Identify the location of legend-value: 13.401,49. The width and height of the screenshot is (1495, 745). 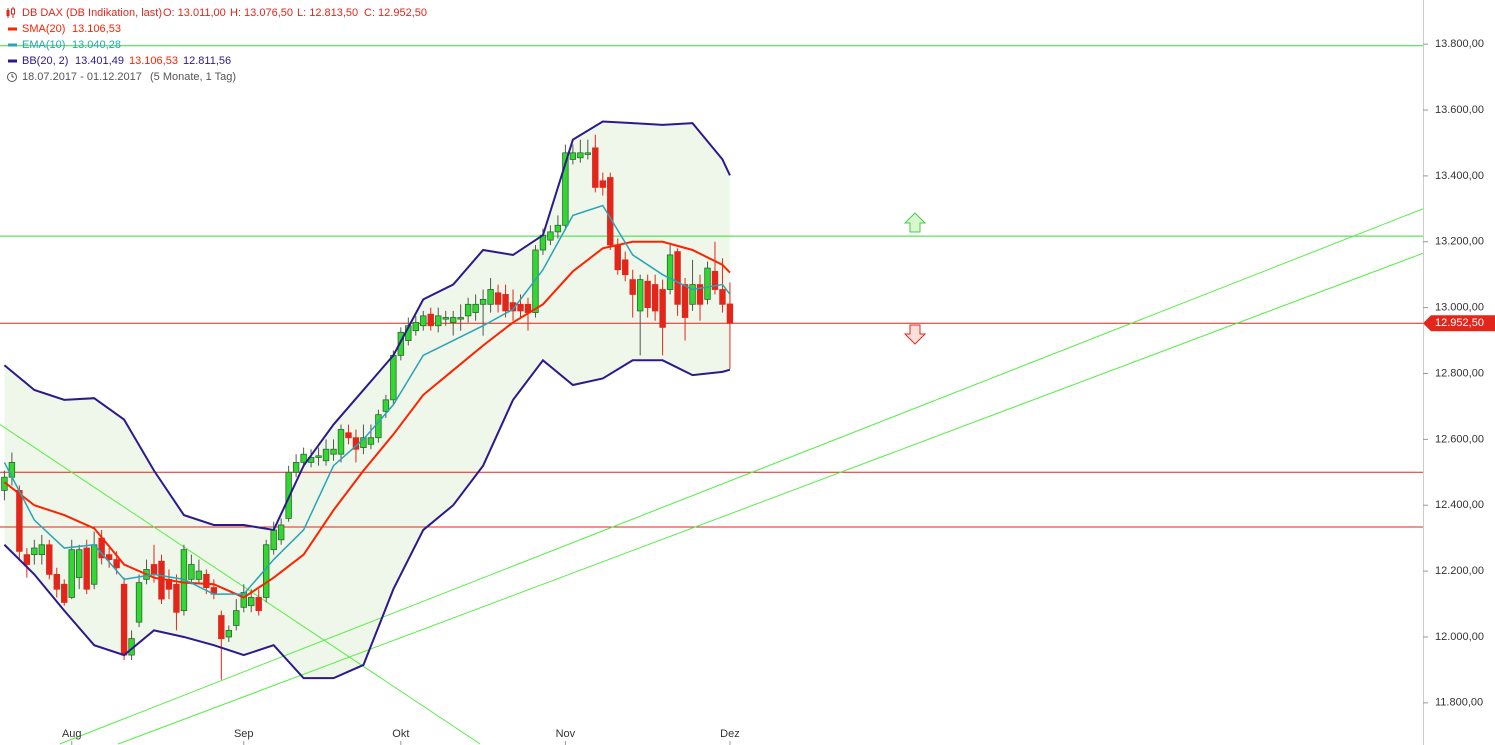
(99, 61).